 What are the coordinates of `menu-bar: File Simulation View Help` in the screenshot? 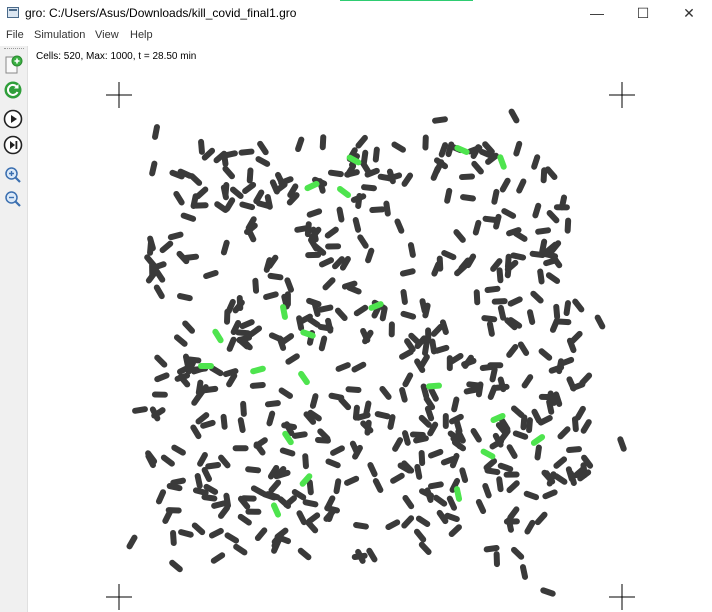 It's located at (356, 36).